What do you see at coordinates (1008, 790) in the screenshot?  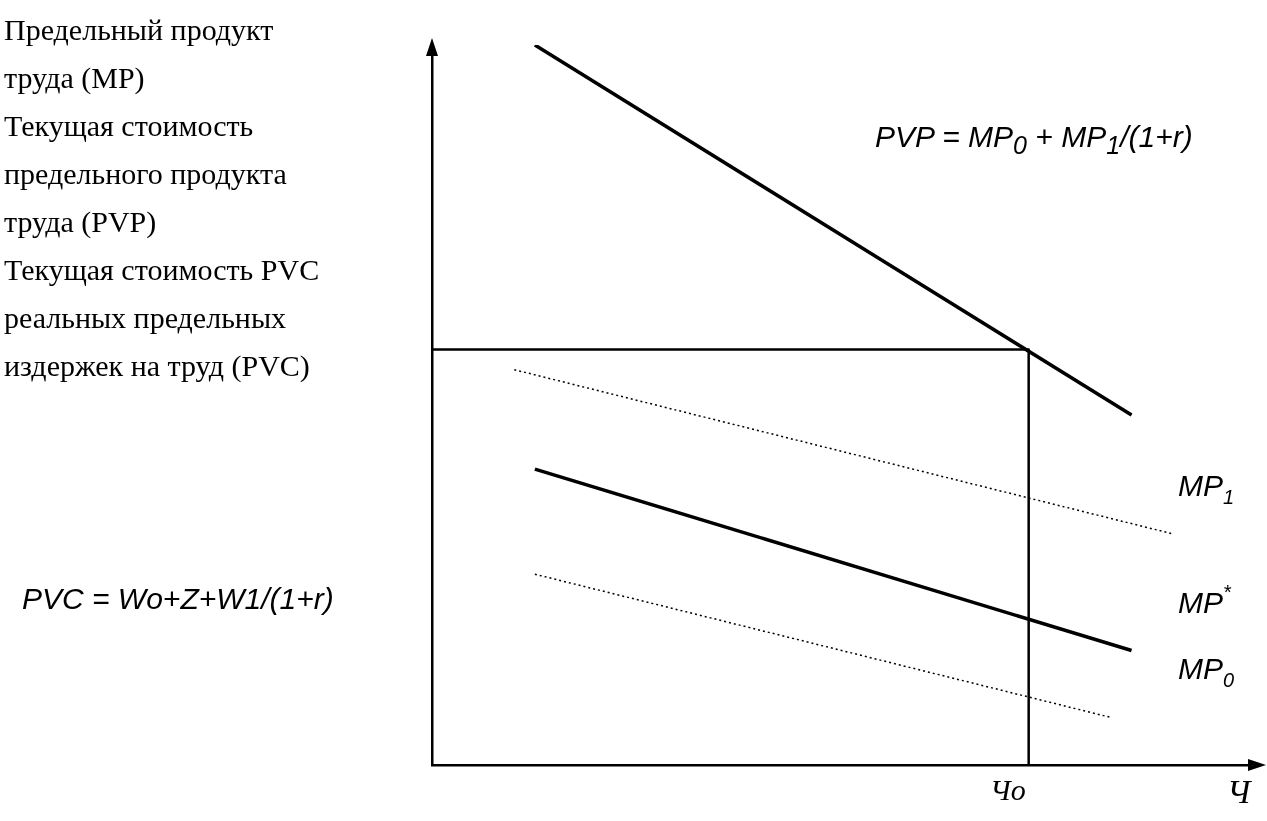 I see `text: Чo` at bounding box center [1008, 790].